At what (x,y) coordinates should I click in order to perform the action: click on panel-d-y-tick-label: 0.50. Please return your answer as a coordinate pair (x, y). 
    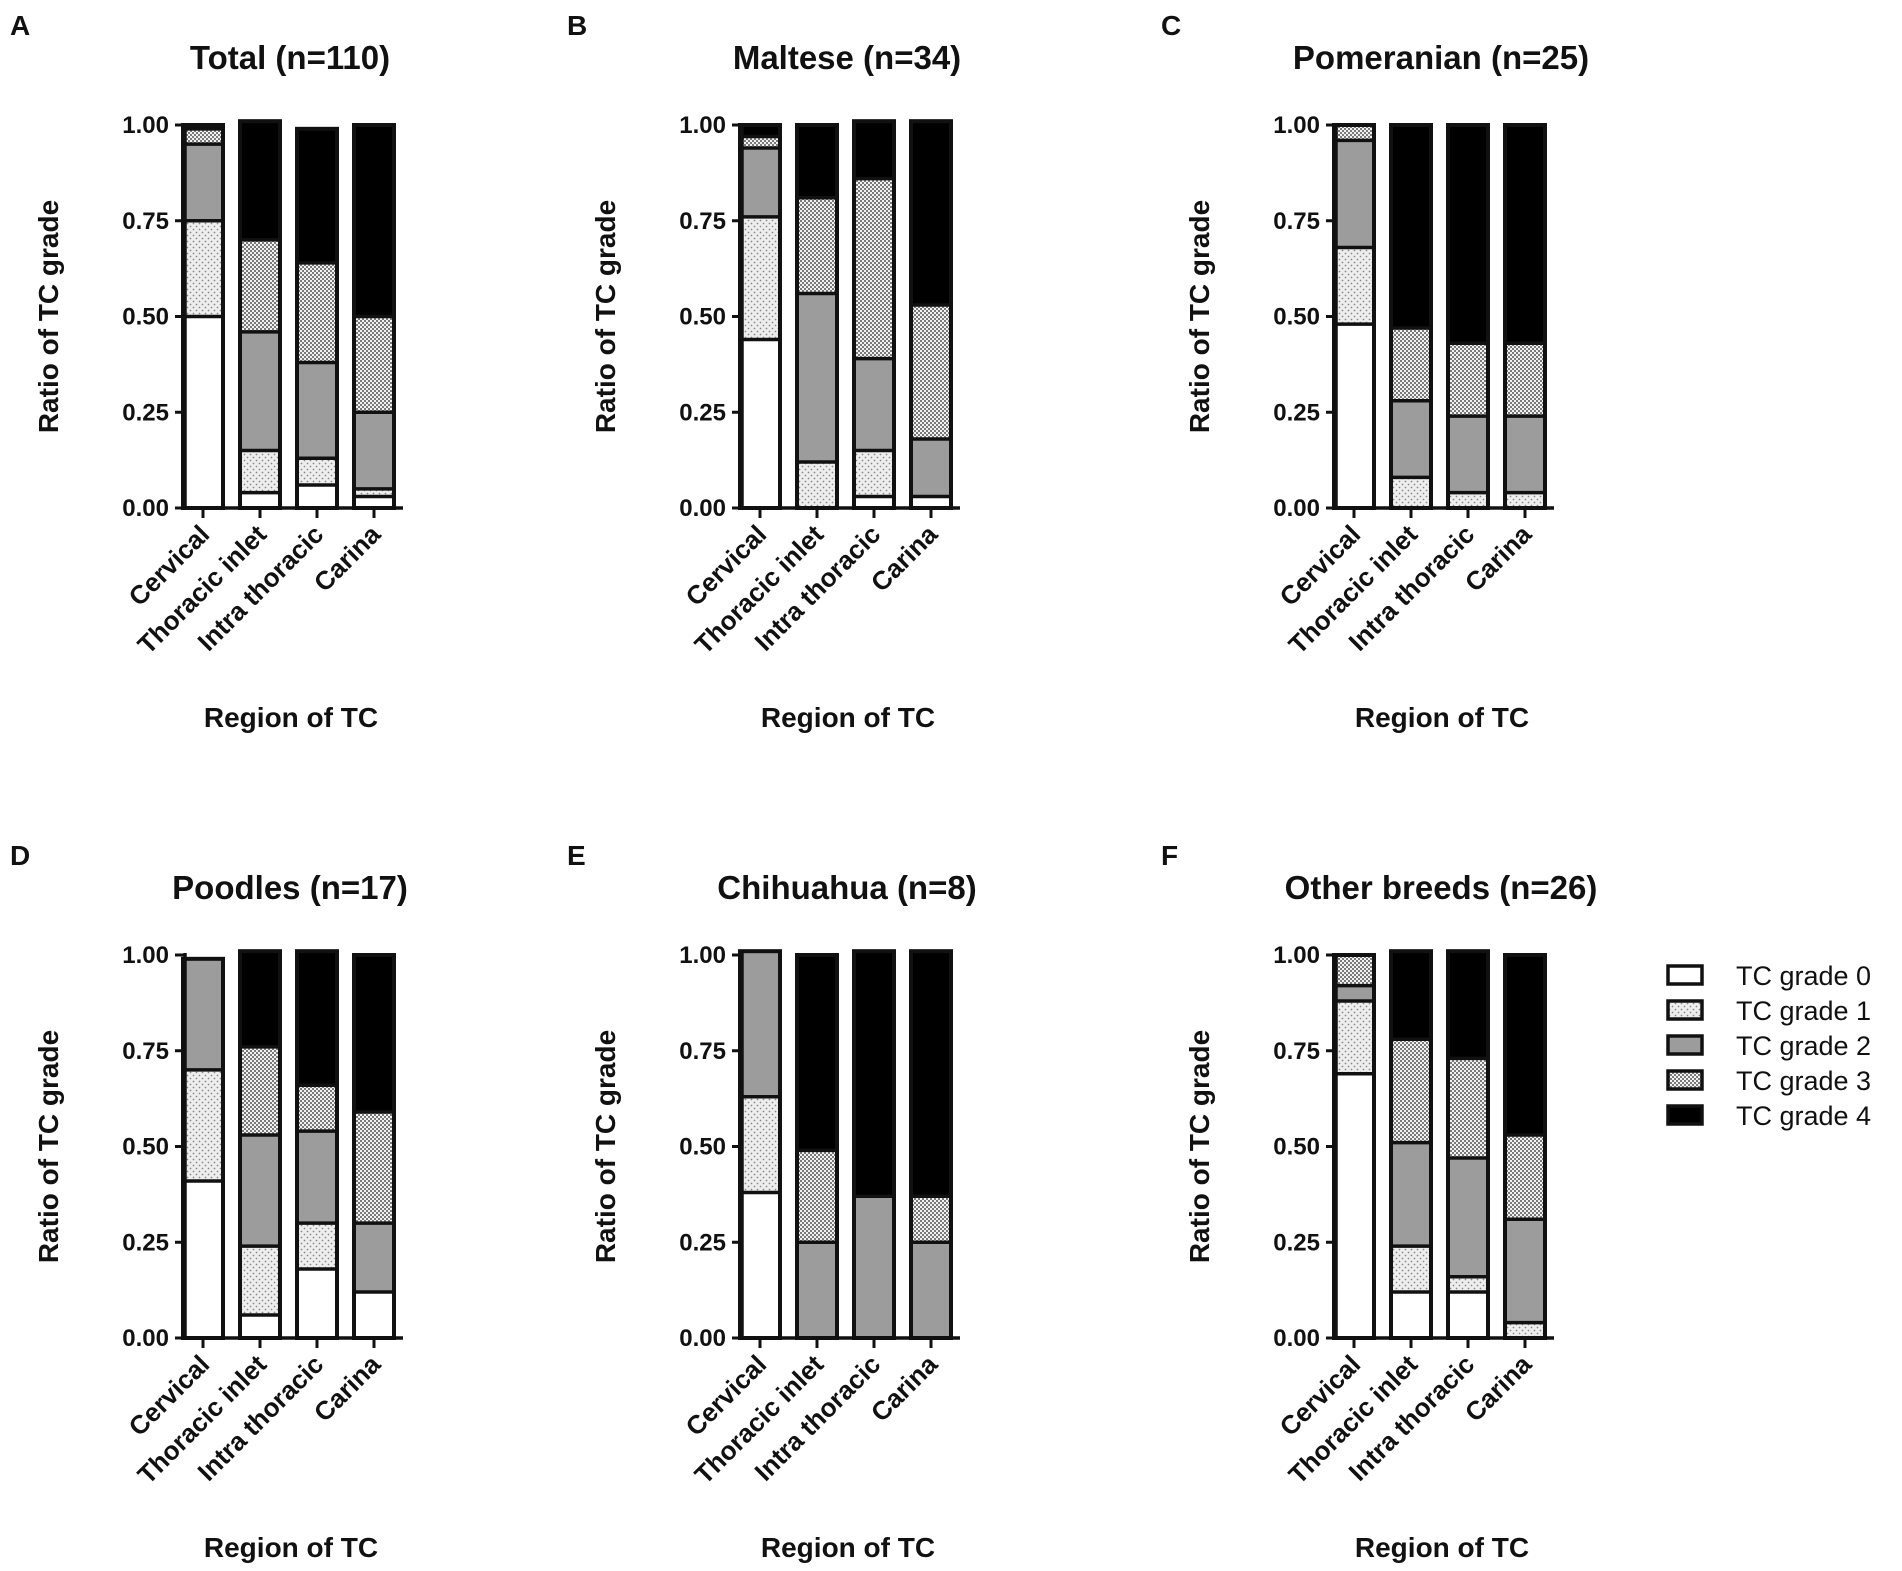
    Looking at the image, I should click on (145, 1147).